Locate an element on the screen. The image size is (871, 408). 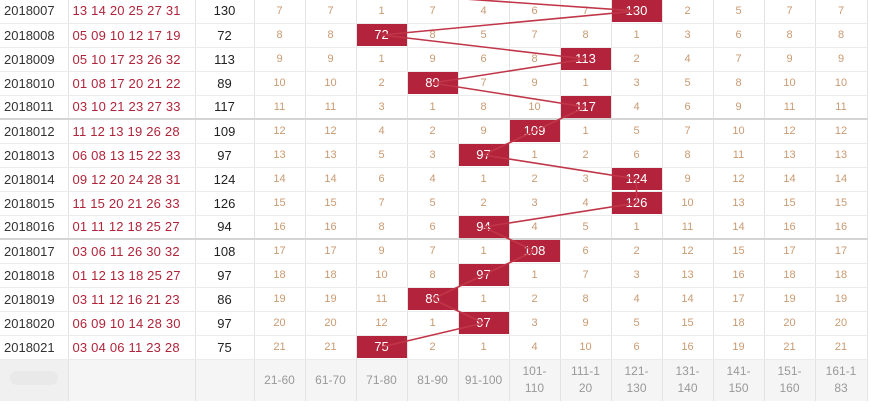
drawn-numbers-cell: 01 08 17 20 21 22 is located at coordinates (132, 83).